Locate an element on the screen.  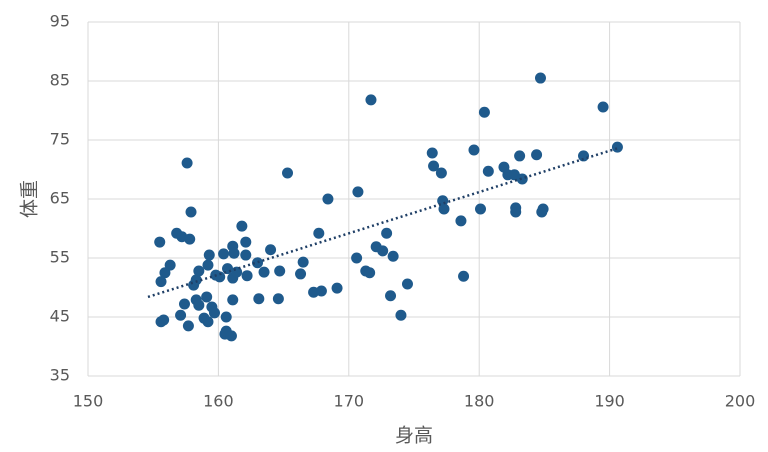
y-tick-label: 35 is located at coordinates (60, 375).